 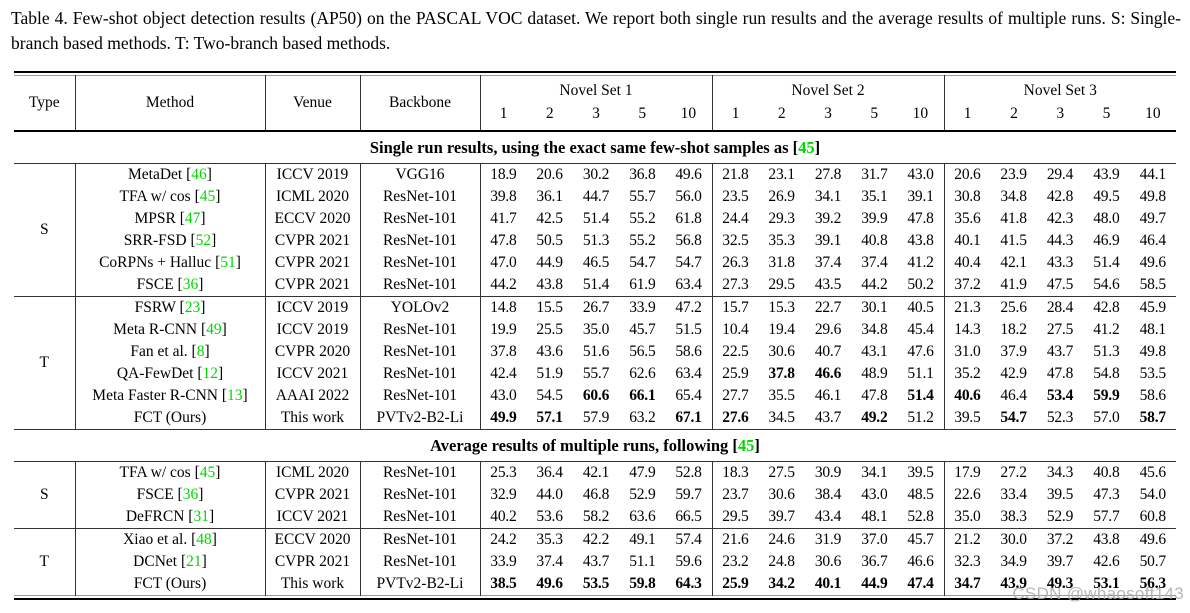 I want to click on score-cell: 30.6, so click(x=781, y=494).